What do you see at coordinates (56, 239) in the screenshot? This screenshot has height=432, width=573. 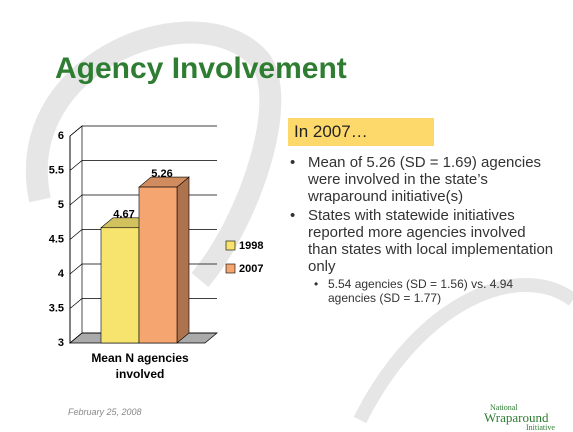 I see `y-tick-label: 4.5` at bounding box center [56, 239].